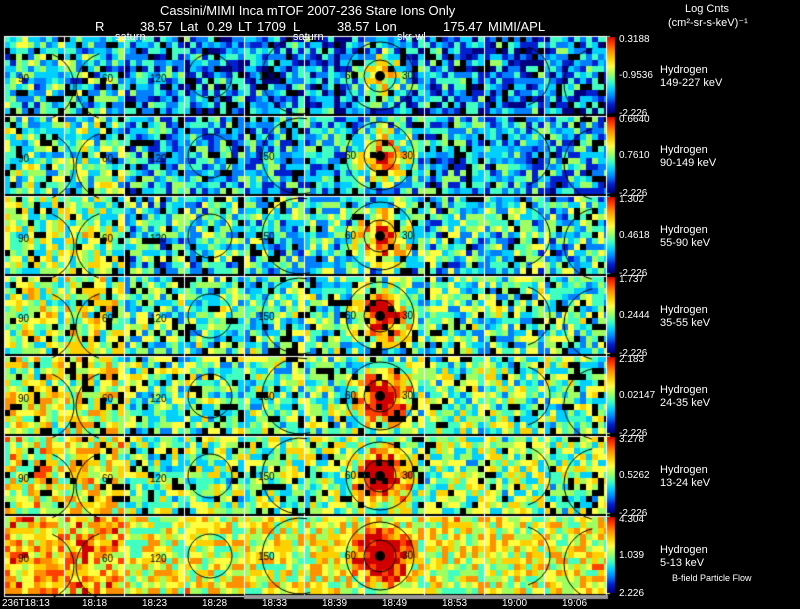 The width and height of the screenshot is (800, 609). I want to click on energy: 90-149 keV, so click(688, 163).